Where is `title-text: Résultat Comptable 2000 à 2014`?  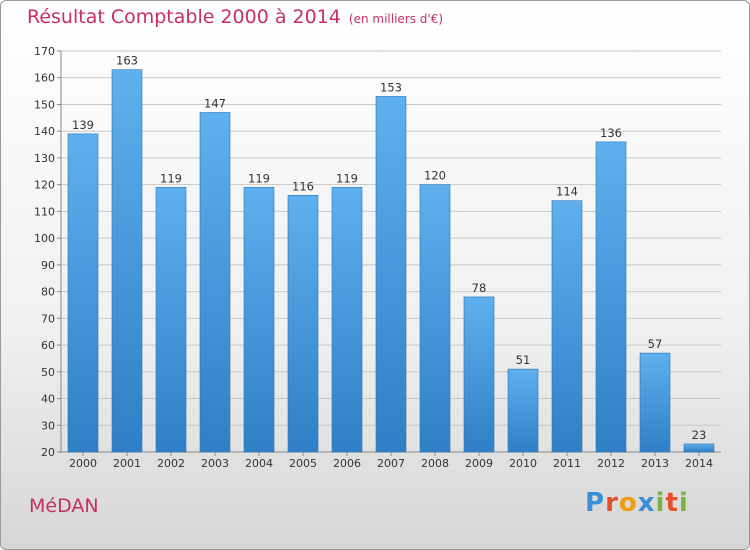
title-text: Résultat Comptable 2000 à 2014 is located at coordinates (184, 17).